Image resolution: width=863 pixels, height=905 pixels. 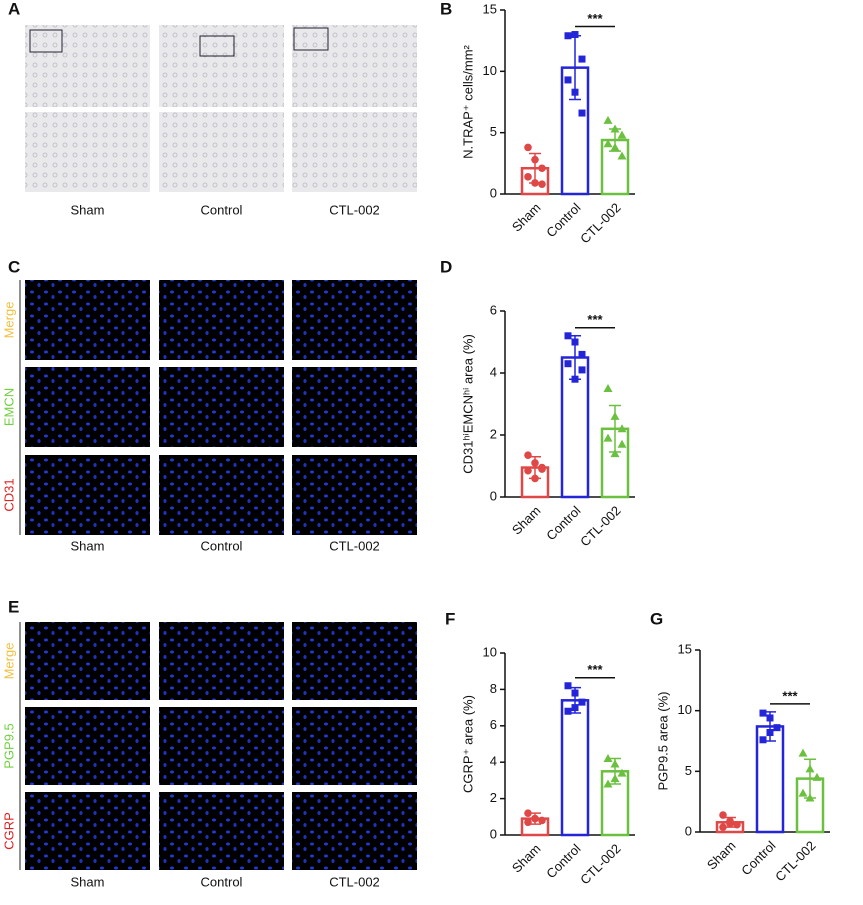 What do you see at coordinates (493, 495) in the screenshot?
I see `y-tick-label: 0` at bounding box center [493, 495].